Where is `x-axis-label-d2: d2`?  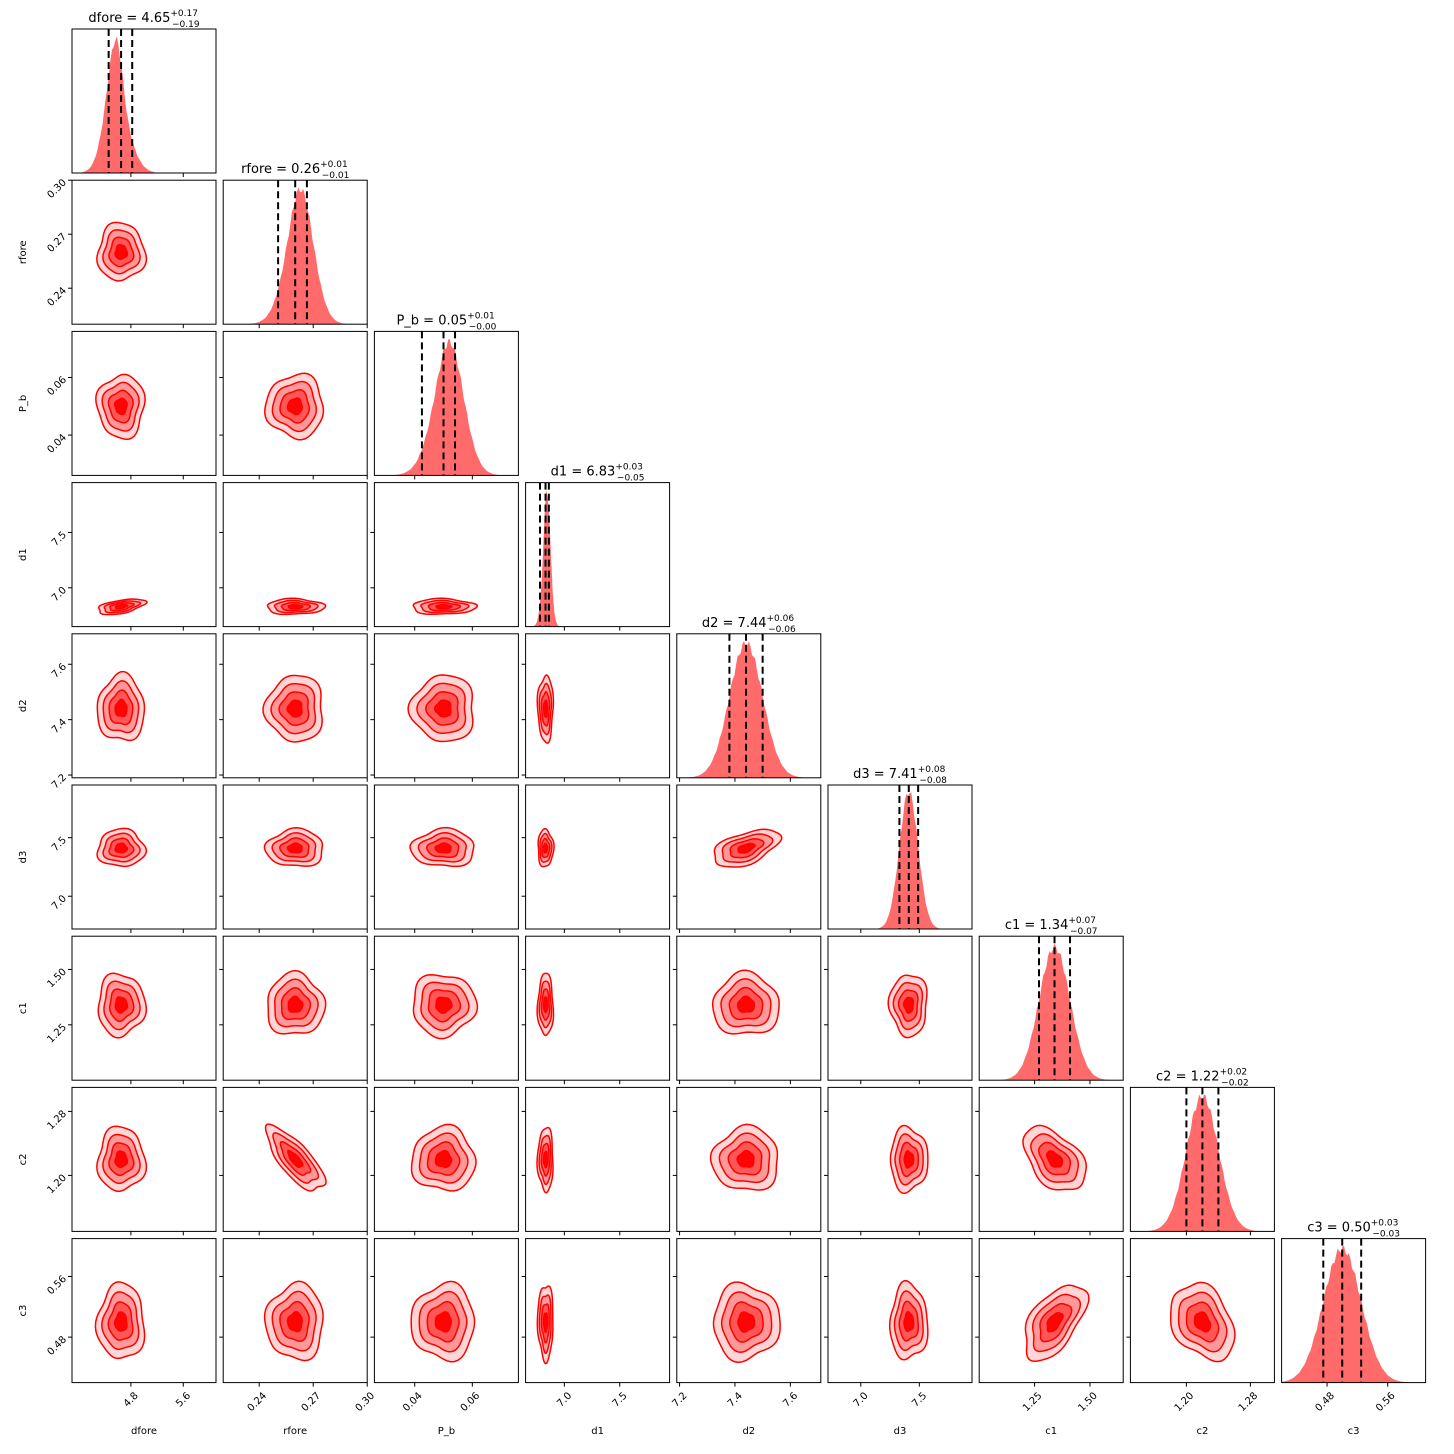
x-axis-label-d2: d2 is located at coordinates (748, 1431).